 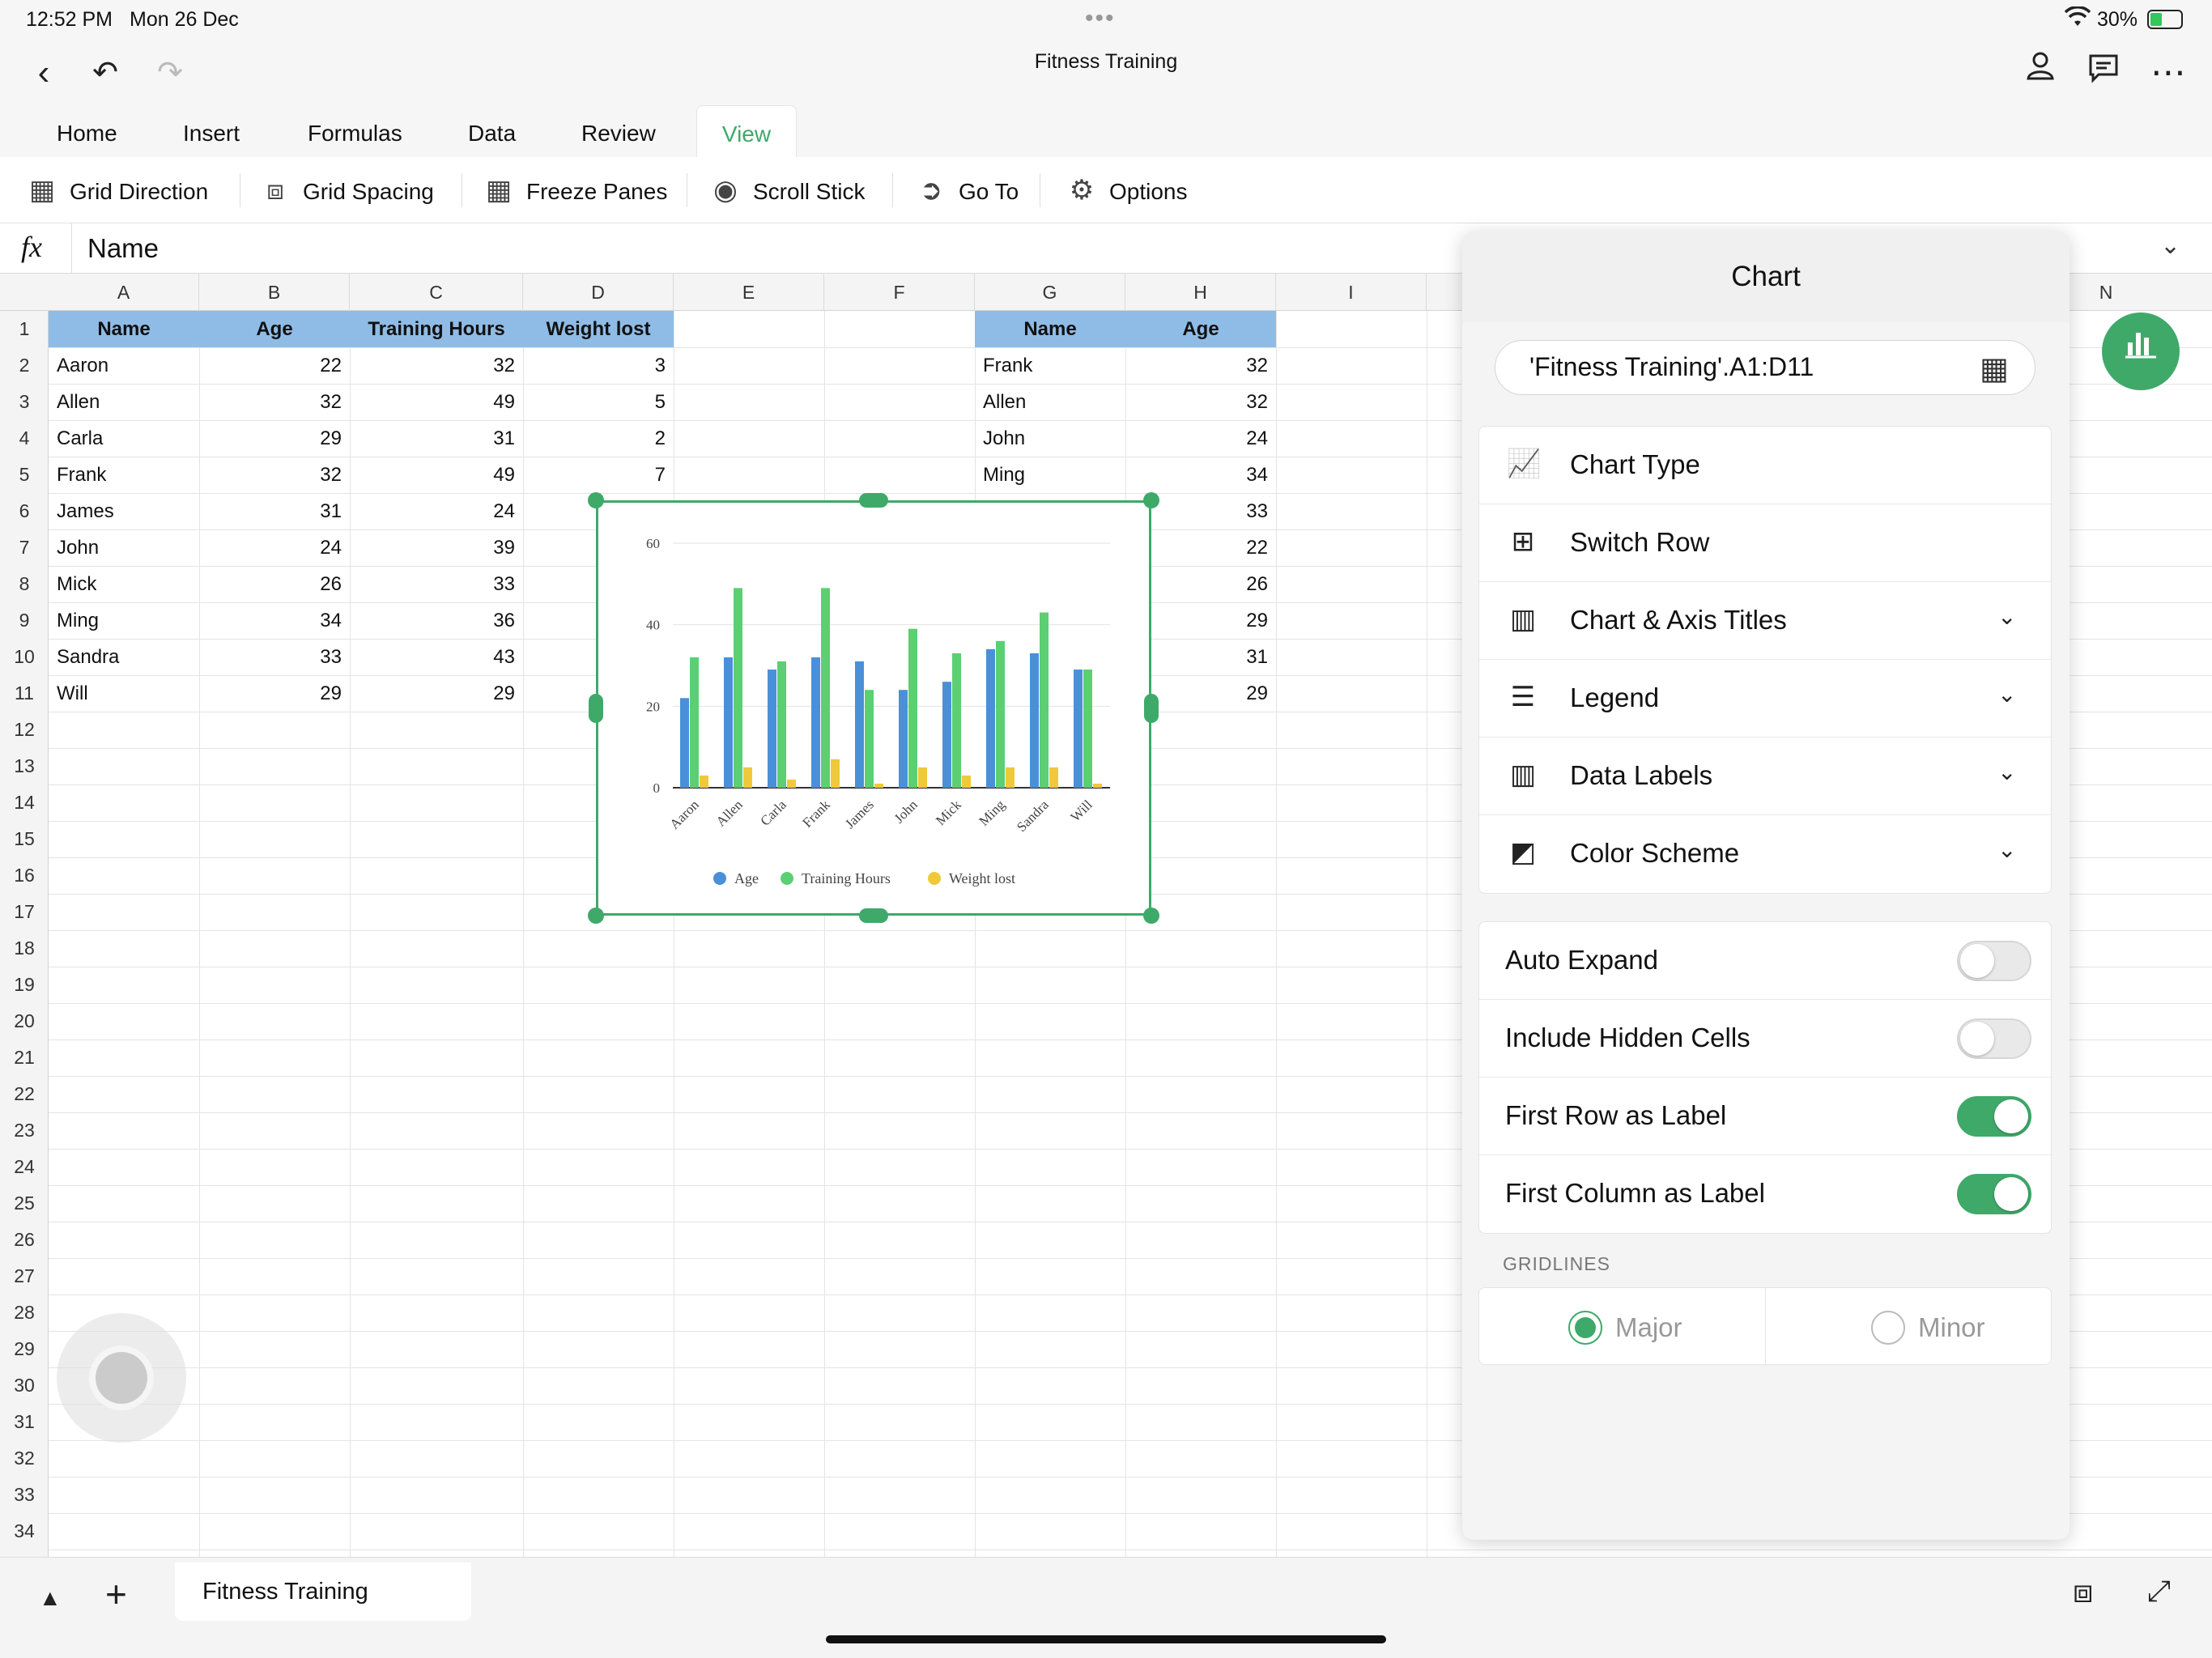 What do you see at coordinates (493, 133) in the screenshot?
I see `tab-data: Data` at bounding box center [493, 133].